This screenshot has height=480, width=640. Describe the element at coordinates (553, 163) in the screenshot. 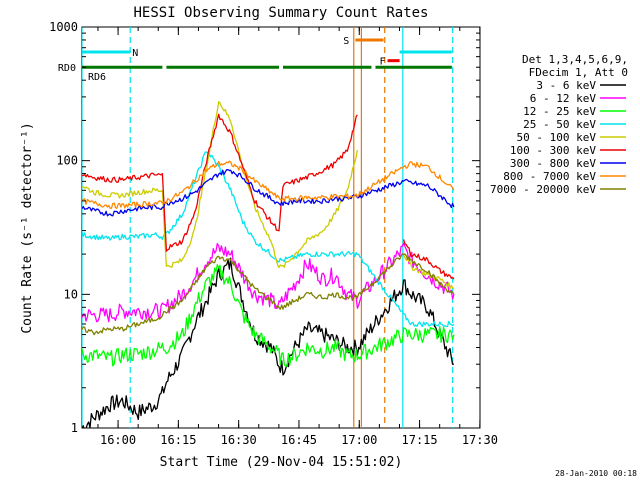

I see `legend-label-6: 300 - 800 keV` at that location.